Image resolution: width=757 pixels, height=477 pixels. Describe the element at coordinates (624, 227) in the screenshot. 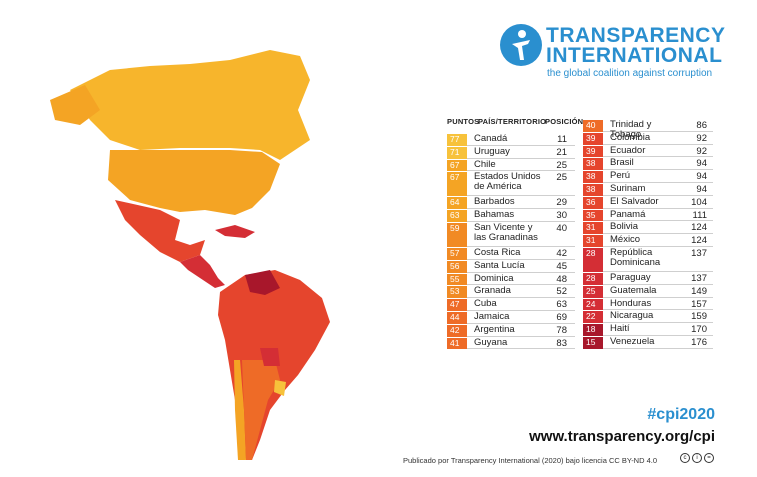

I see `country-cell: Bolivia` at that location.